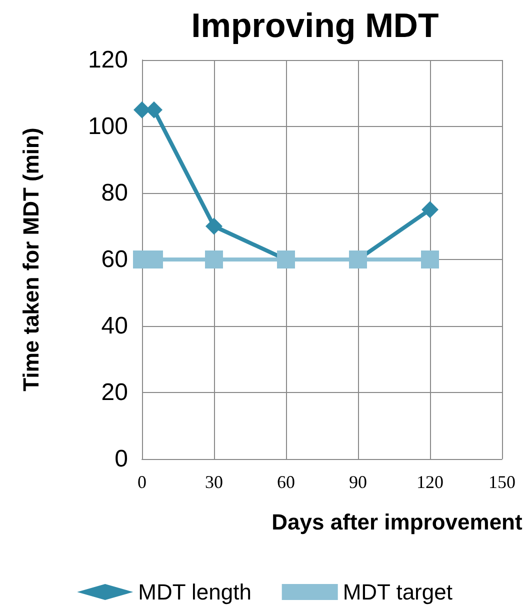  Describe the element at coordinates (430, 482) in the screenshot. I see `x-tick-label: 120` at that location.